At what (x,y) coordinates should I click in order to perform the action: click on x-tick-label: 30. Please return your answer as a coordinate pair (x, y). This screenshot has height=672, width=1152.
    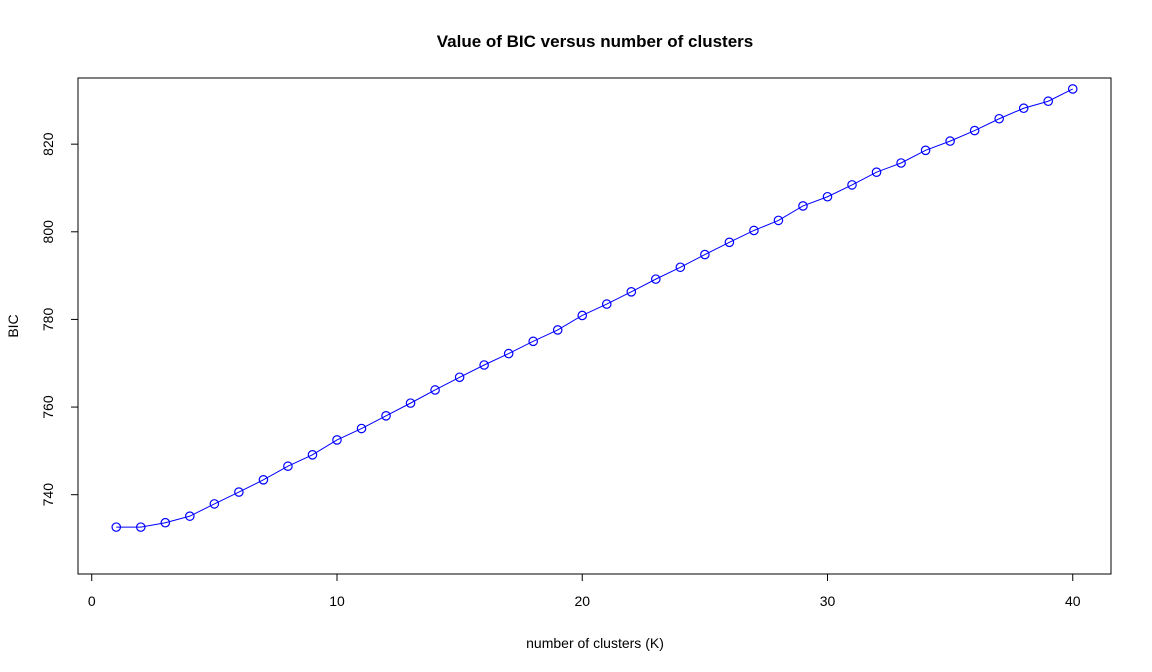
    Looking at the image, I should click on (828, 601).